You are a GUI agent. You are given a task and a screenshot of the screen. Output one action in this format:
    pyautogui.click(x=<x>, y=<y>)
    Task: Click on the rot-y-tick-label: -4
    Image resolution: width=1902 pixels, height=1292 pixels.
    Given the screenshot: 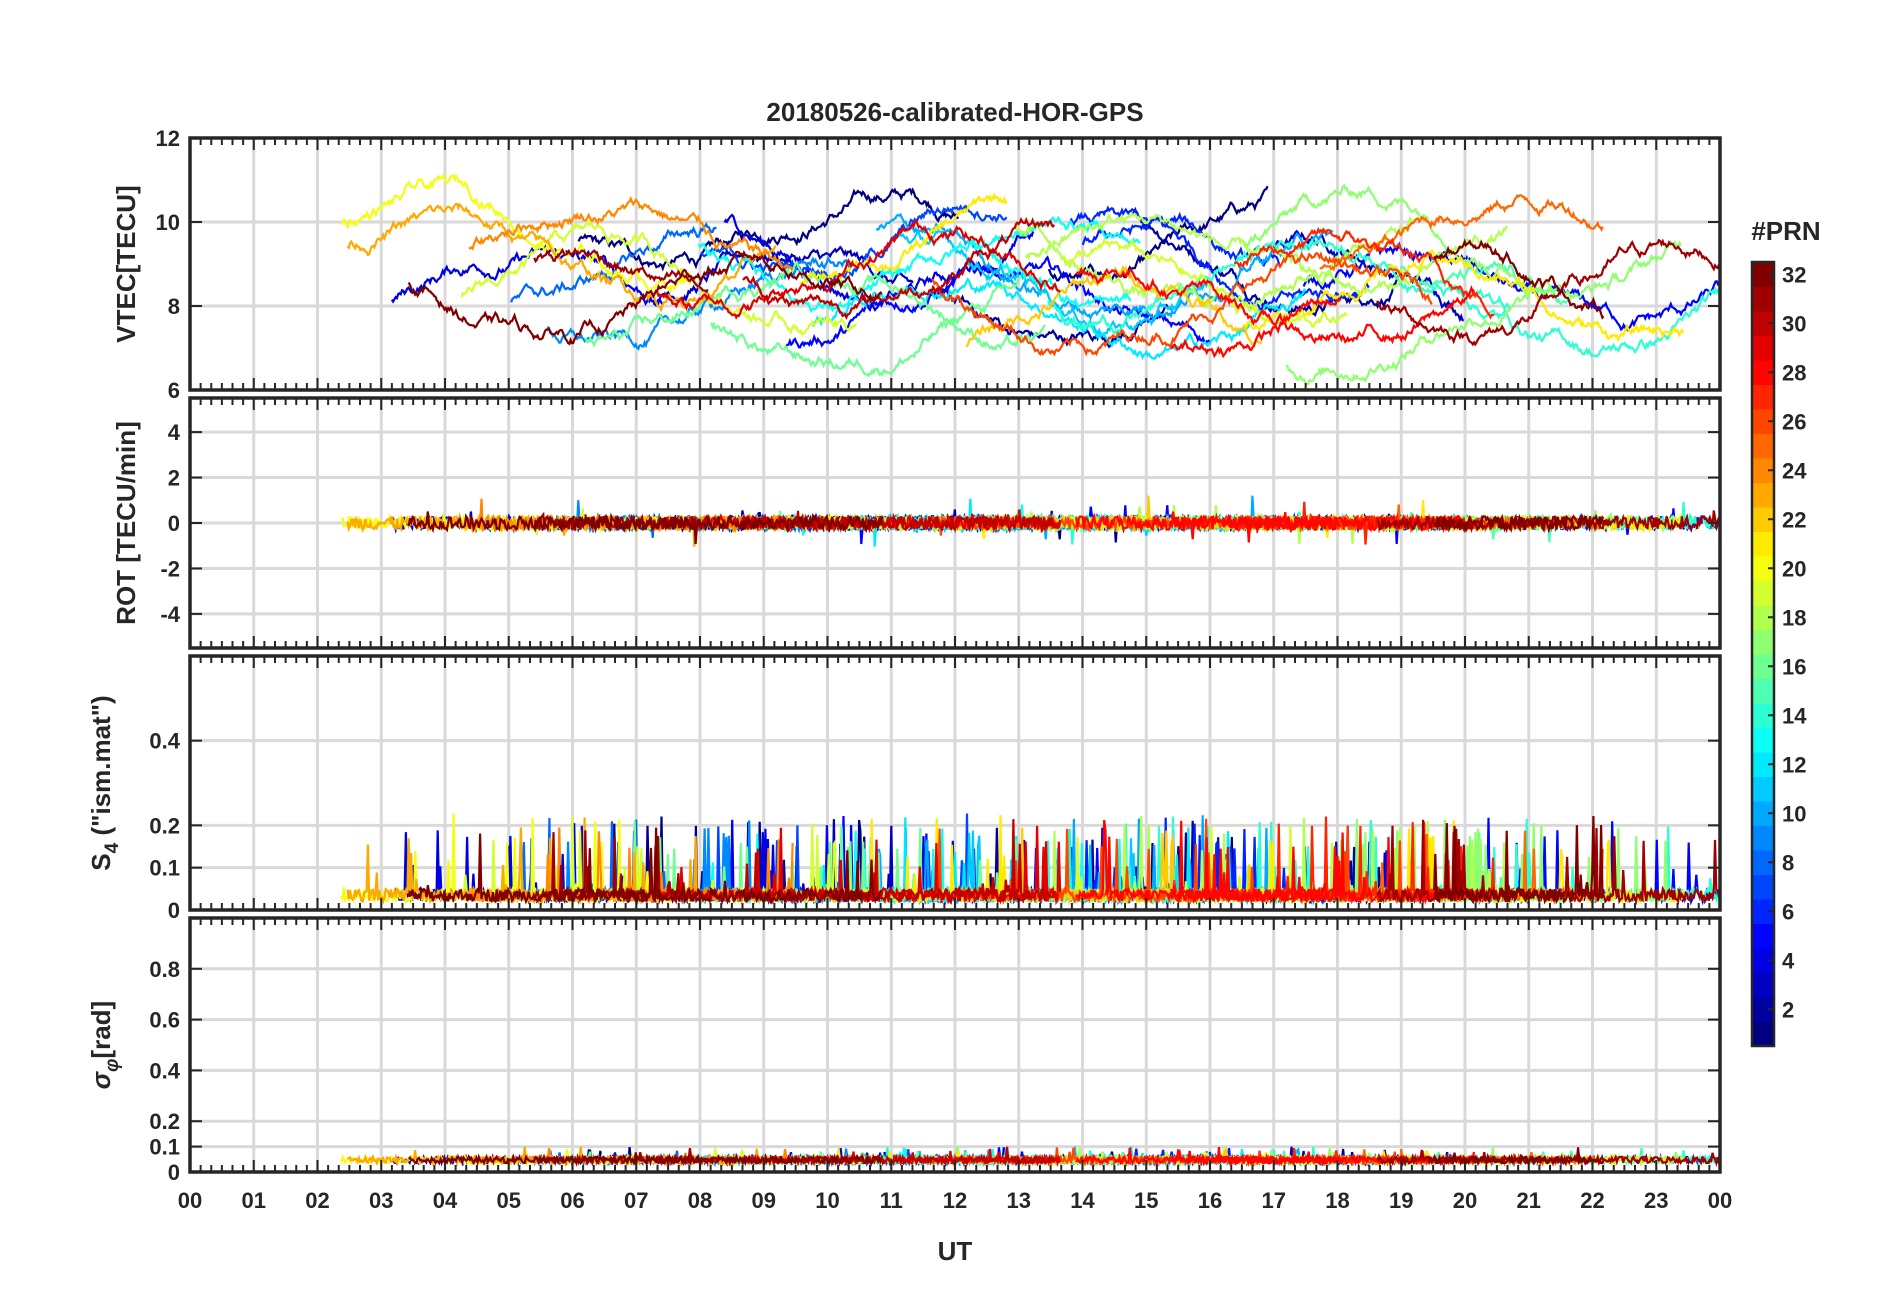 What is the action you would take?
    pyautogui.click(x=170, y=614)
    